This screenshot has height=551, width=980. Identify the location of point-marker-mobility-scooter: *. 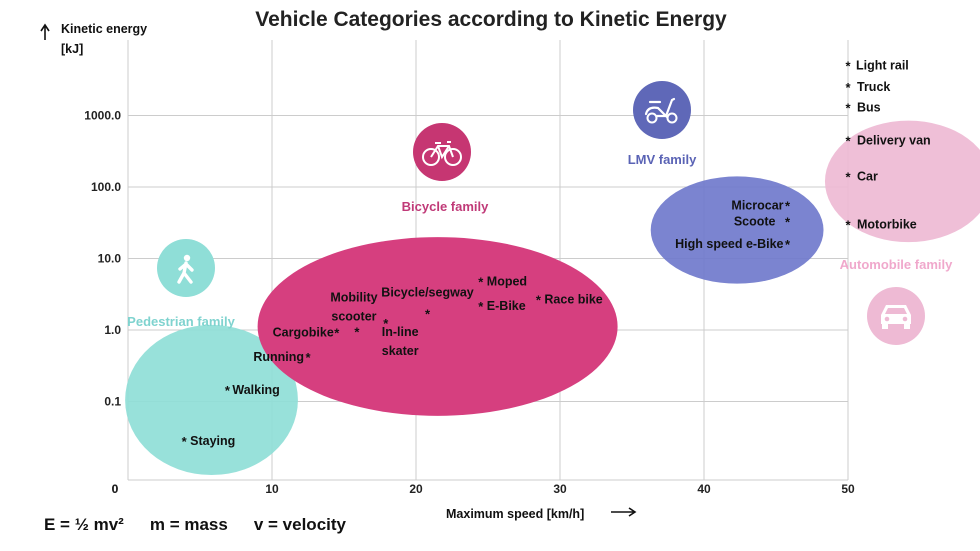
(357, 332).